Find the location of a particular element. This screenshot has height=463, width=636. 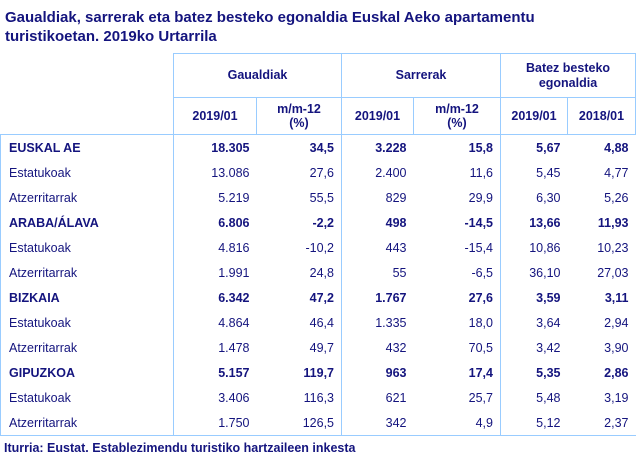

value-cell: 5,48 is located at coordinates (534, 397).